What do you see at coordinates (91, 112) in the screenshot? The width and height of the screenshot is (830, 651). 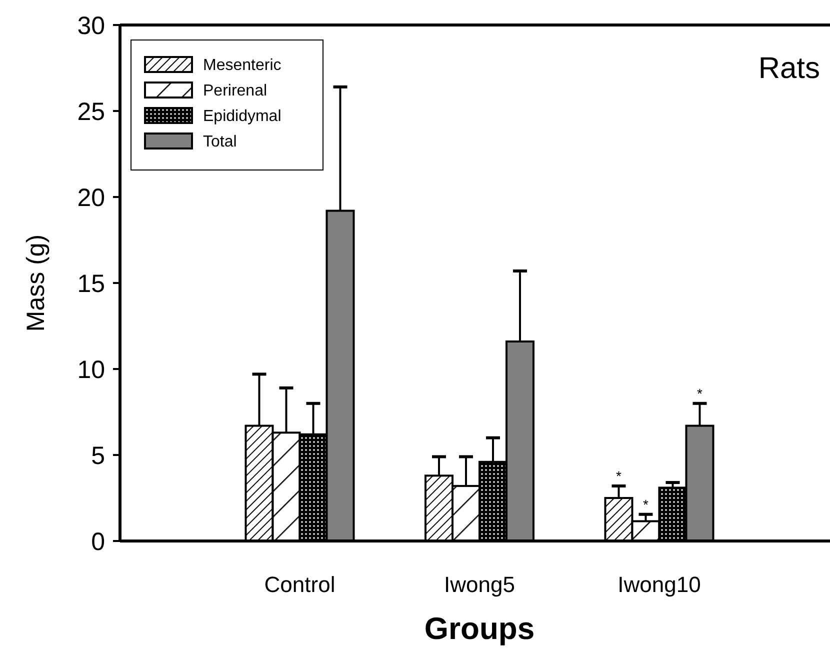 I see `y-tick-label: 25` at bounding box center [91, 112].